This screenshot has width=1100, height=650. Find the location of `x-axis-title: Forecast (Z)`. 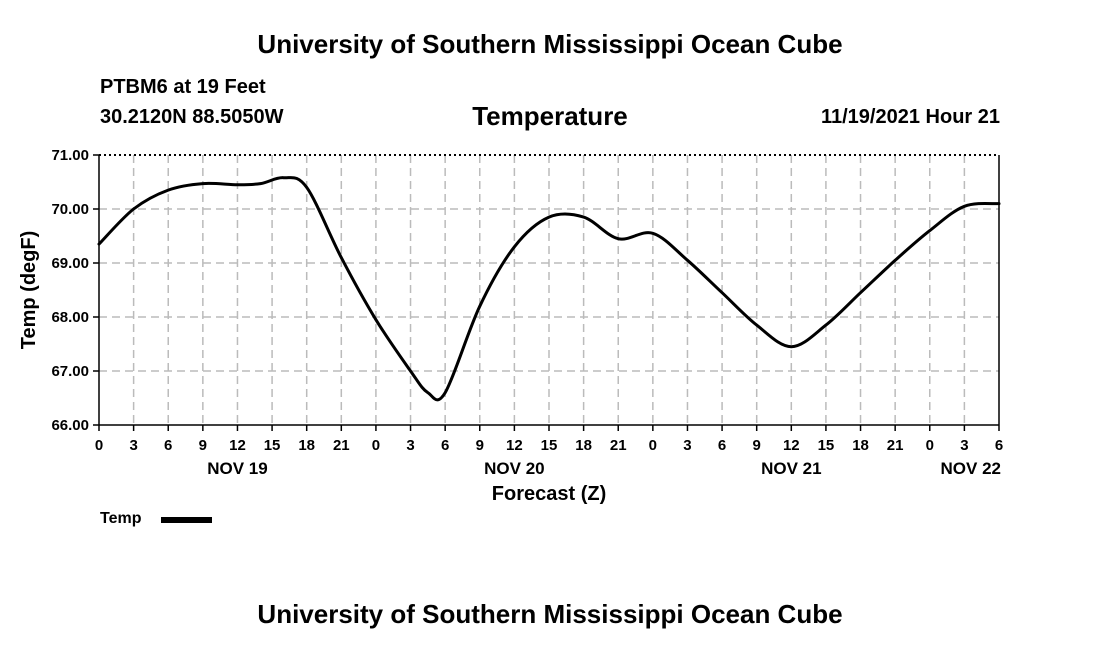

x-axis-title: Forecast (Z) is located at coordinates (549, 494).